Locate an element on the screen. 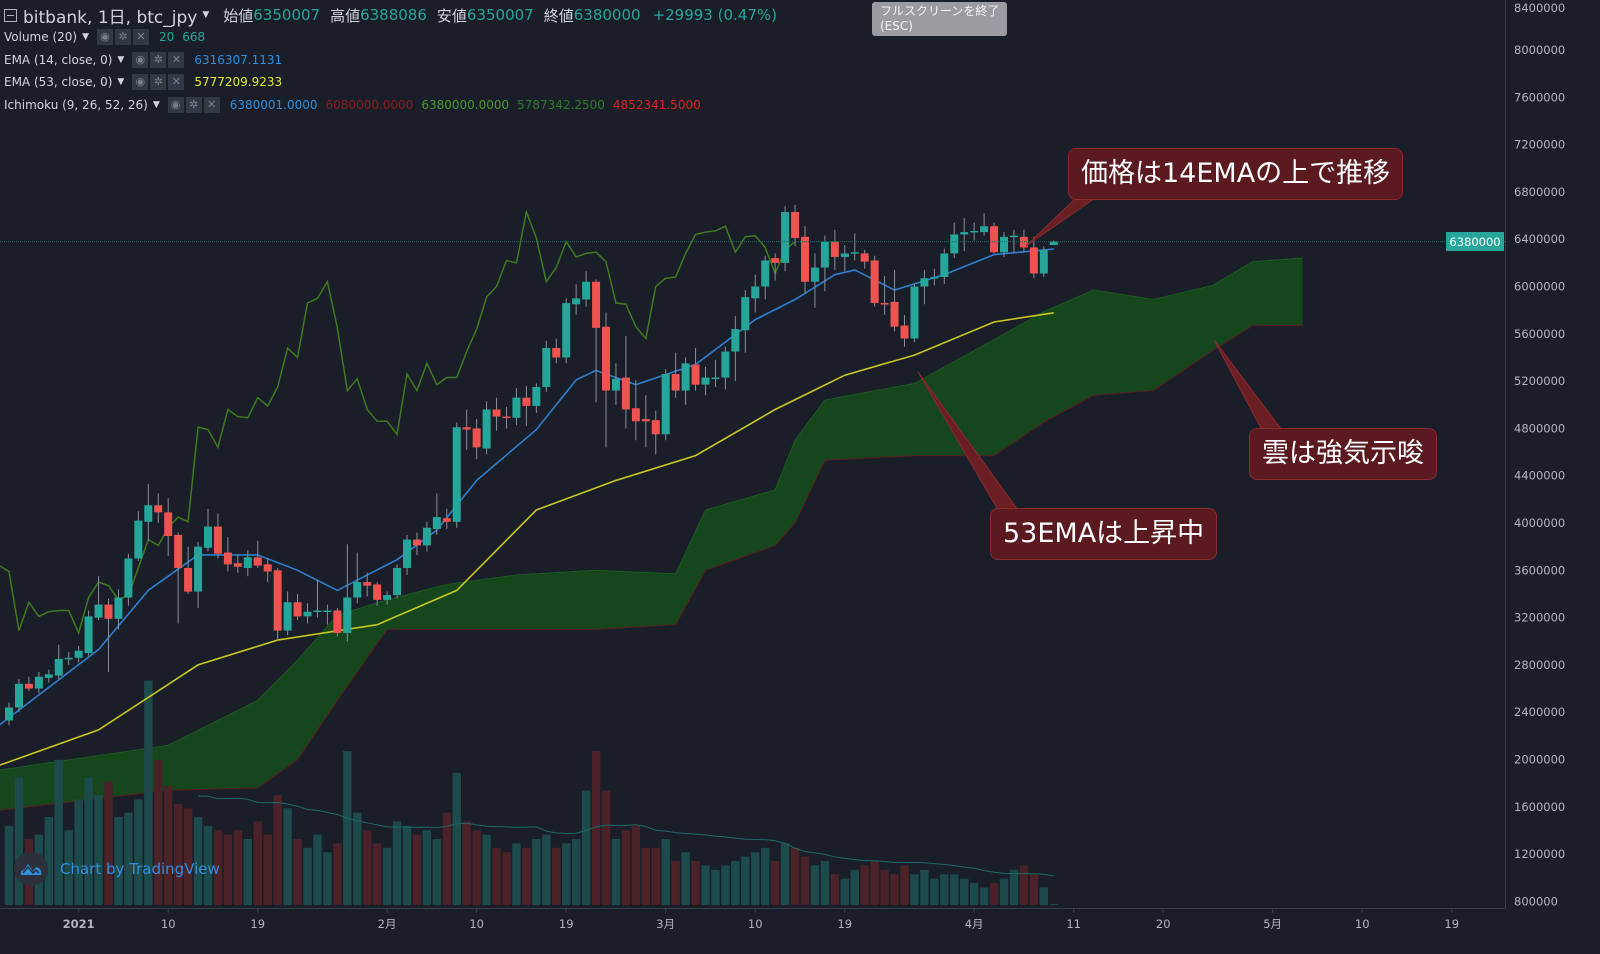  symbol-title: bitbank, 1日, btc_jpy is located at coordinates (100, 15).